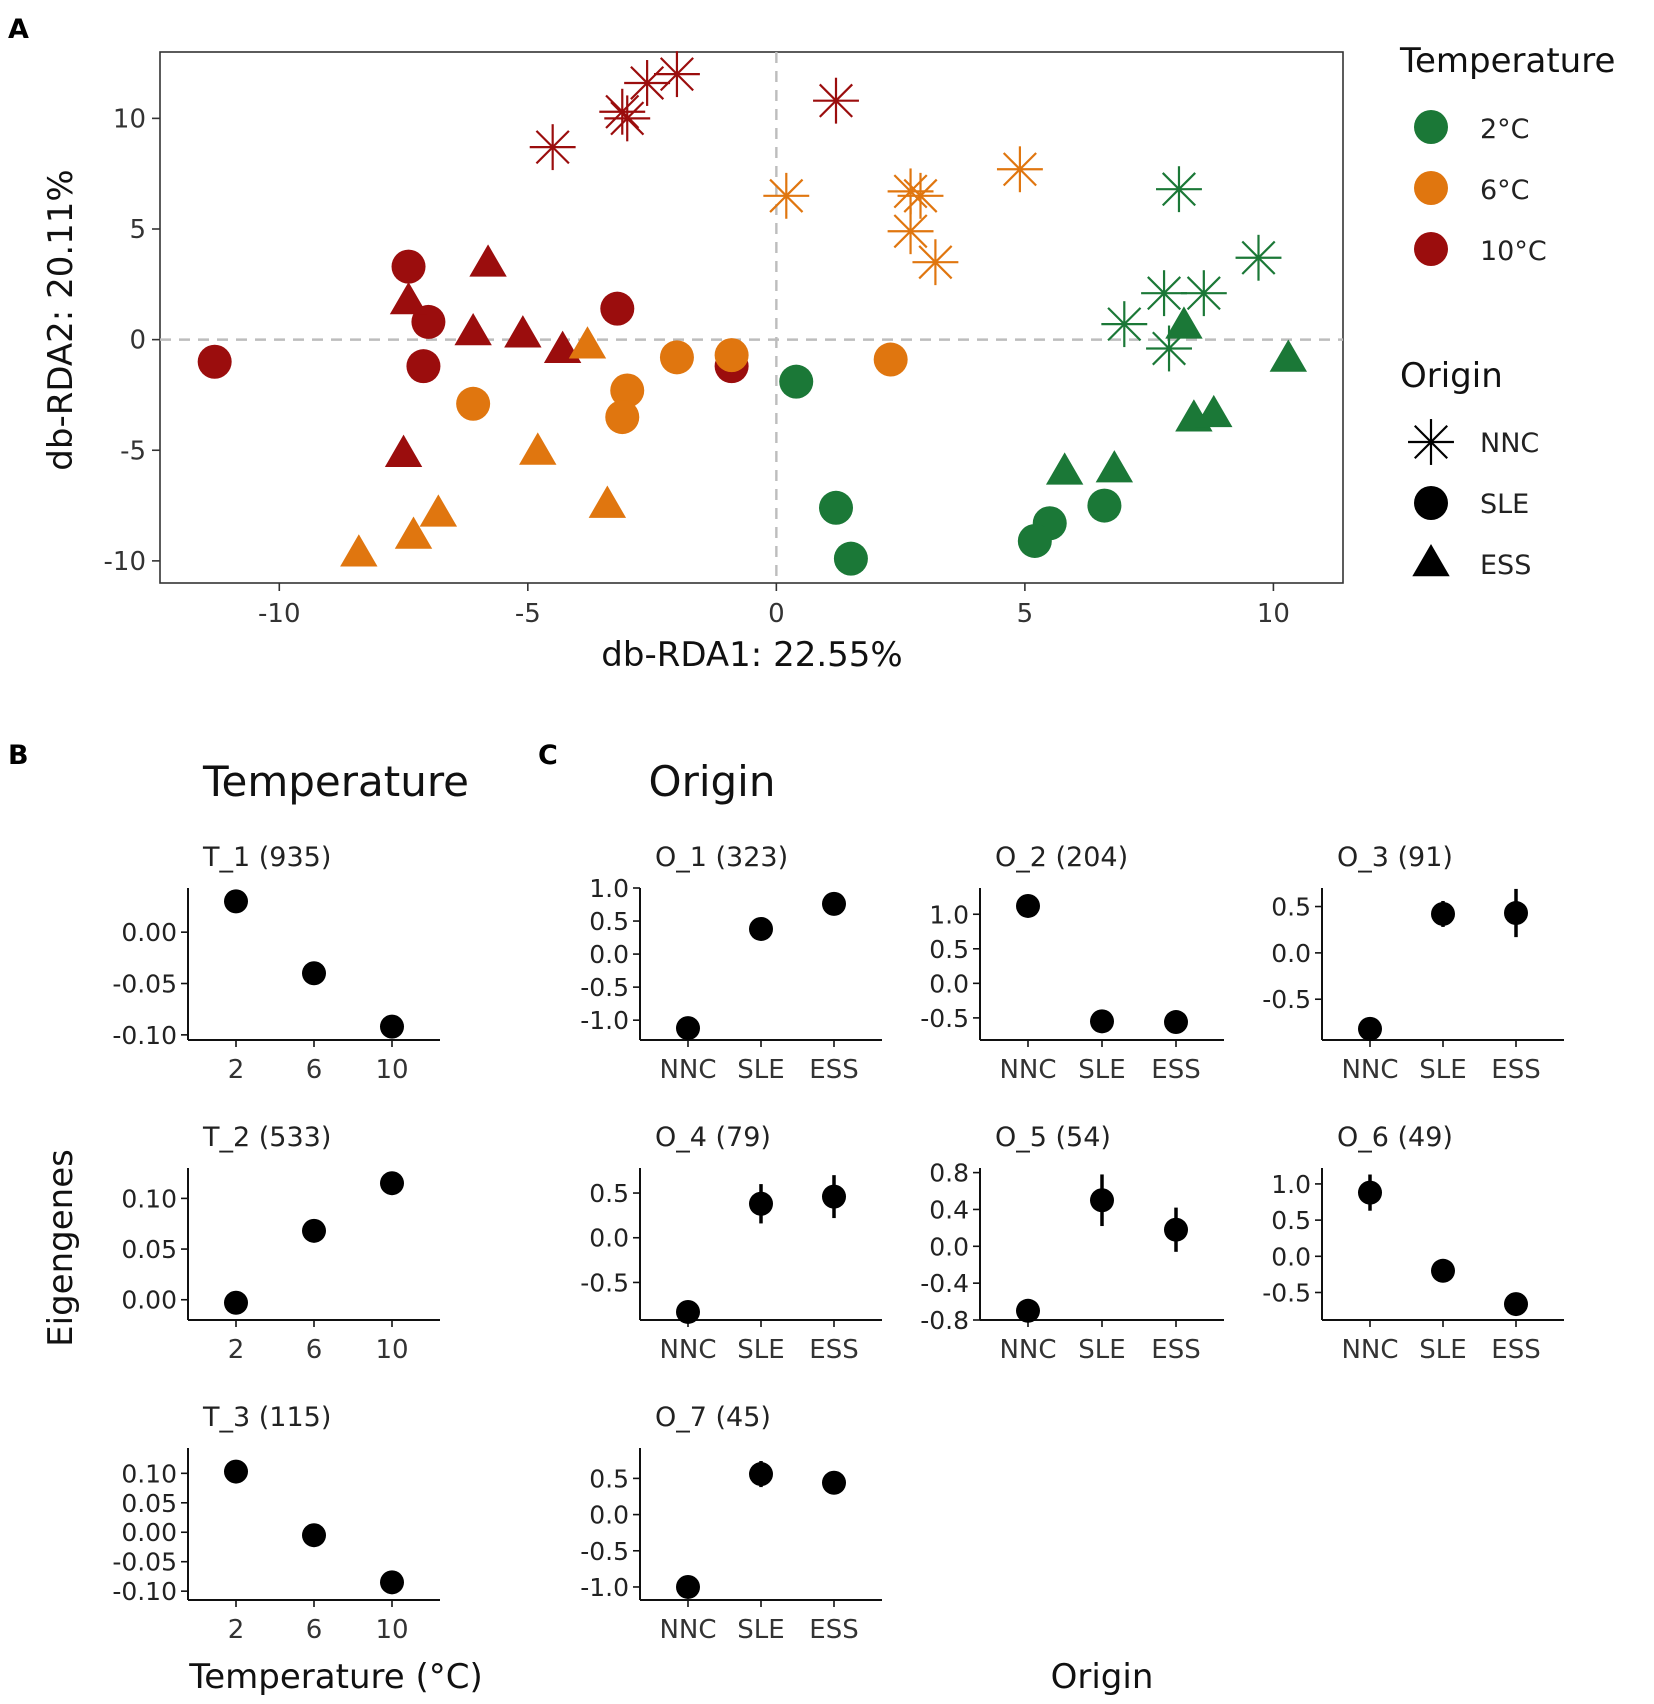 This screenshot has height=1704, width=1654. What do you see at coordinates (776, 614) in the screenshot?
I see `x-tick-label: 0` at bounding box center [776, 614].